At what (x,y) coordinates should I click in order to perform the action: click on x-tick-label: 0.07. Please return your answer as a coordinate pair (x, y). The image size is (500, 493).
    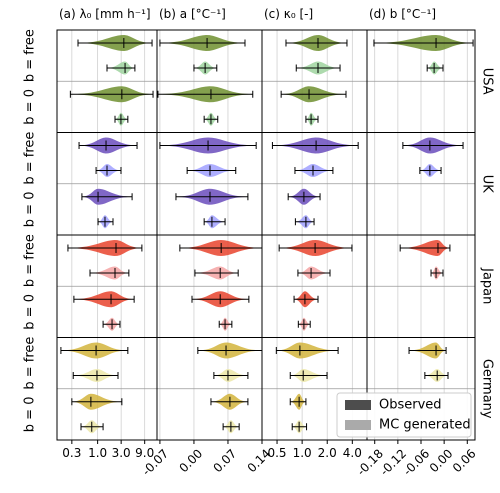
    Looking at the image, I should click on (225, 460).